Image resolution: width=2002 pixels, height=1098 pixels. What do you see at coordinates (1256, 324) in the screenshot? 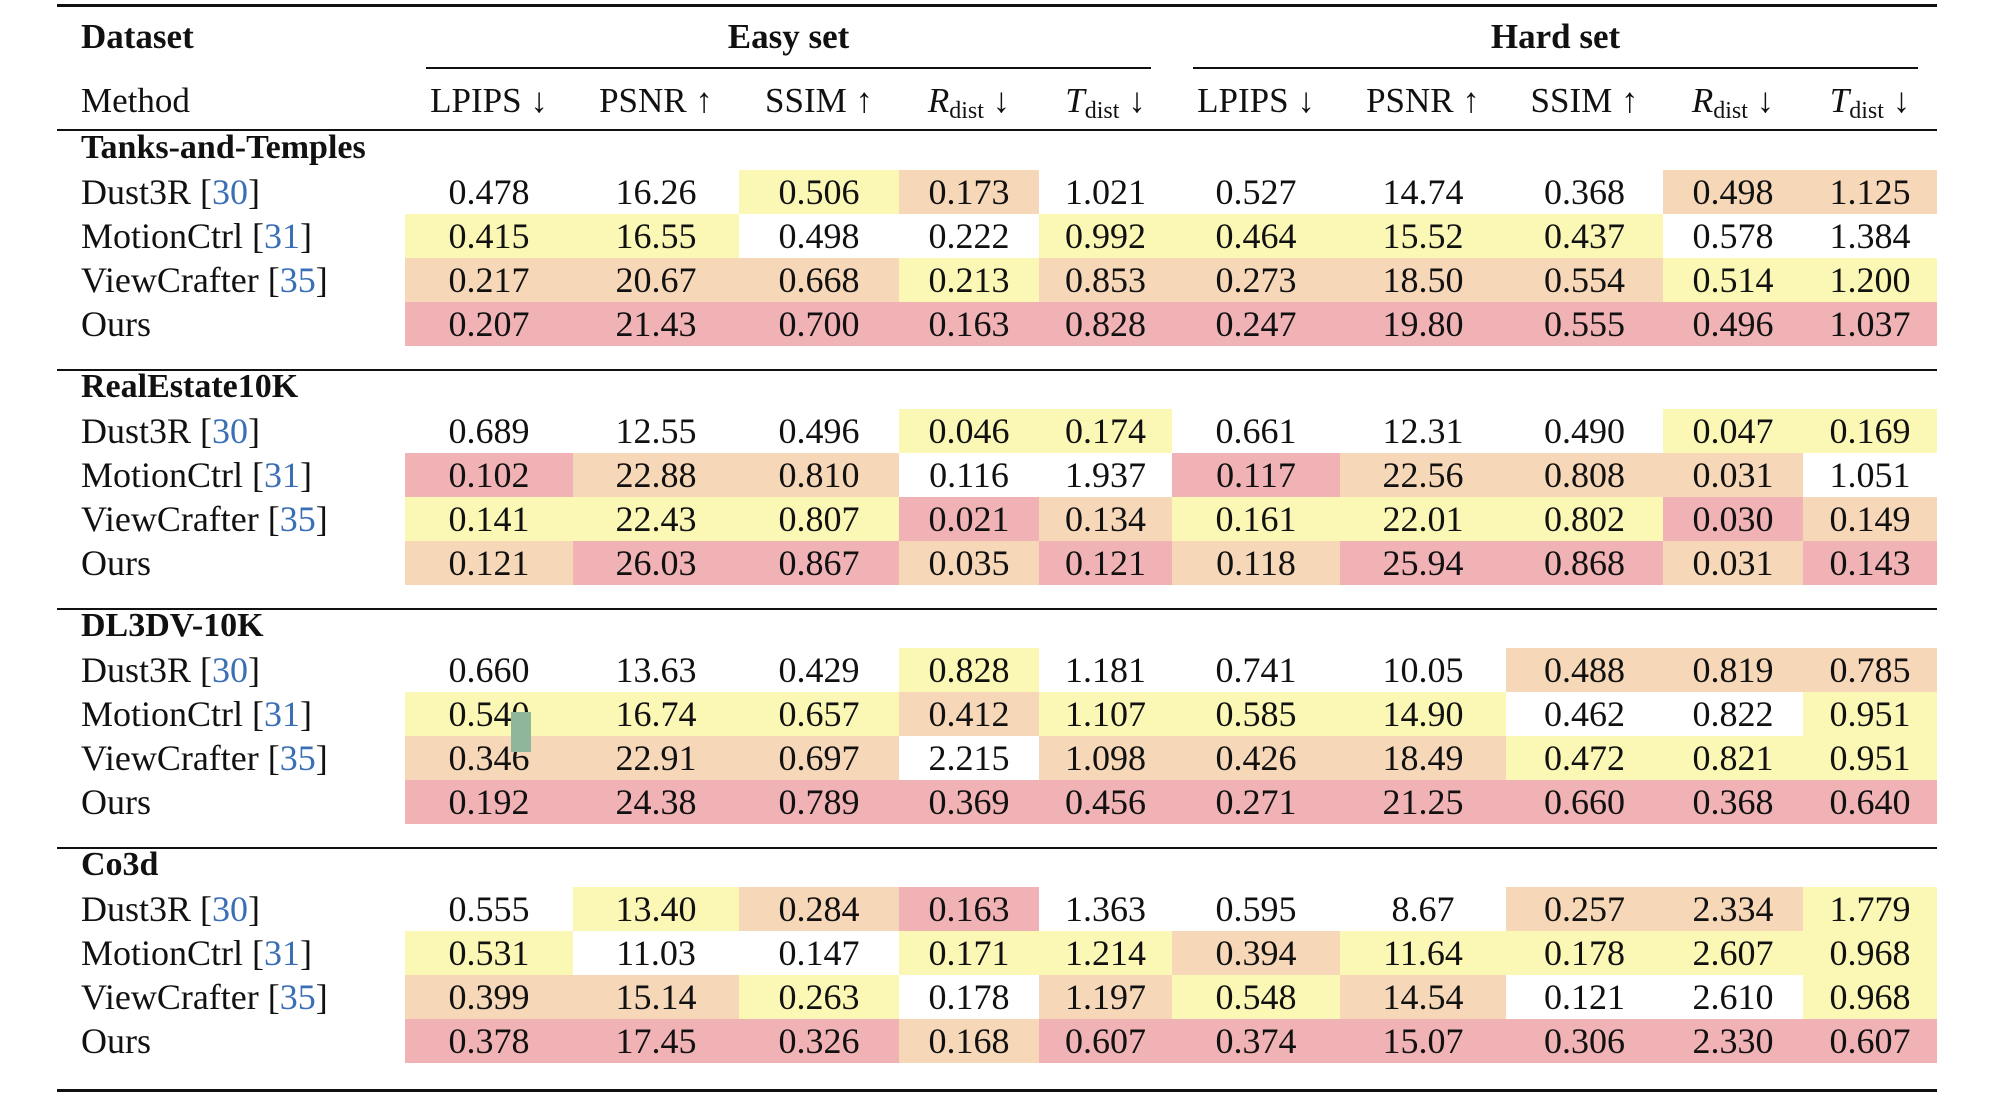
I see `value-cell: 0.247` at bounding box center [1256, 324].